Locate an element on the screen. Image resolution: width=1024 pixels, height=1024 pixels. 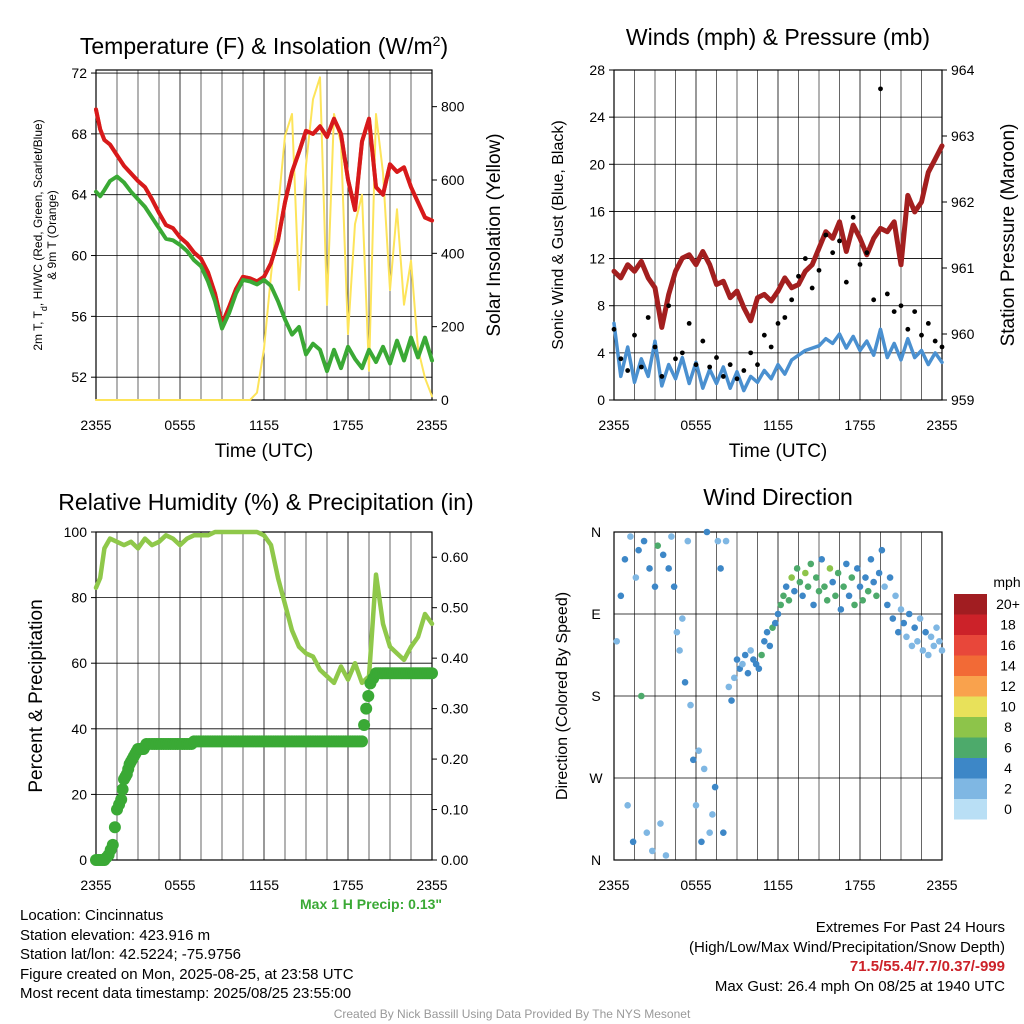
chart-title: Winds (mph) & Pressure (mb) is located at coordinates (778, 37).